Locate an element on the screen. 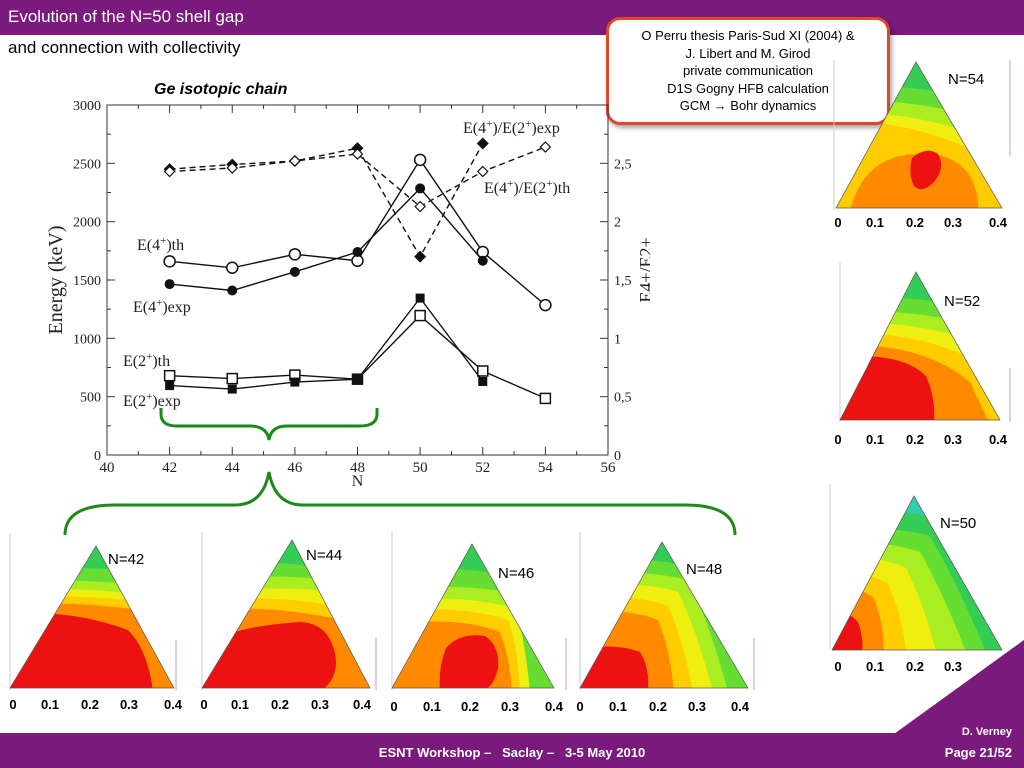 This screenshot has width=1024, height=768. series-annotation: E(2+)exp is located at coordinates (152, 400).